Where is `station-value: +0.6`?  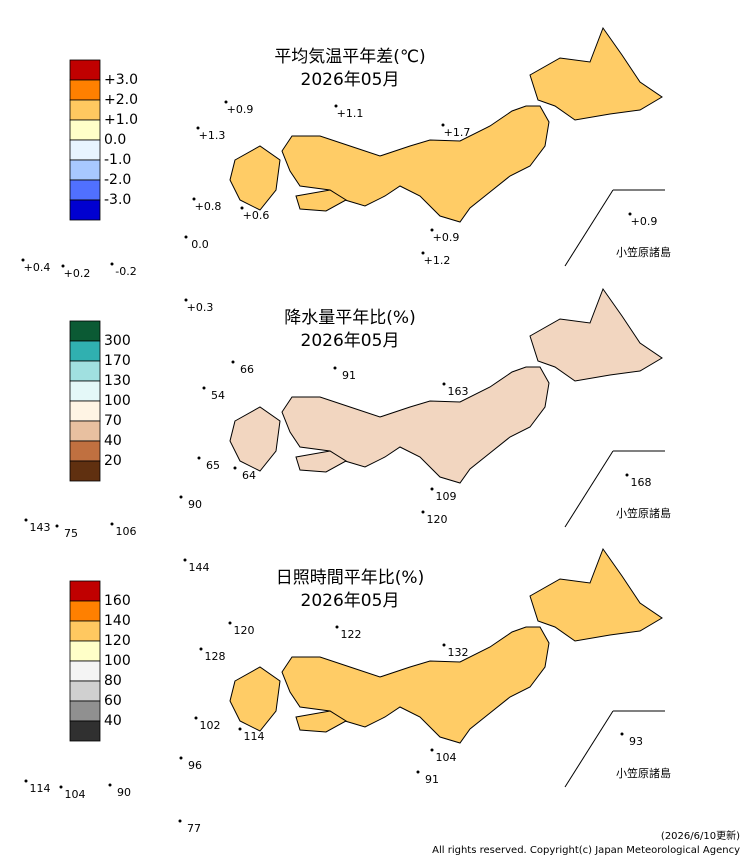
station-value: +0.6 is located at coordinates (256, 215).